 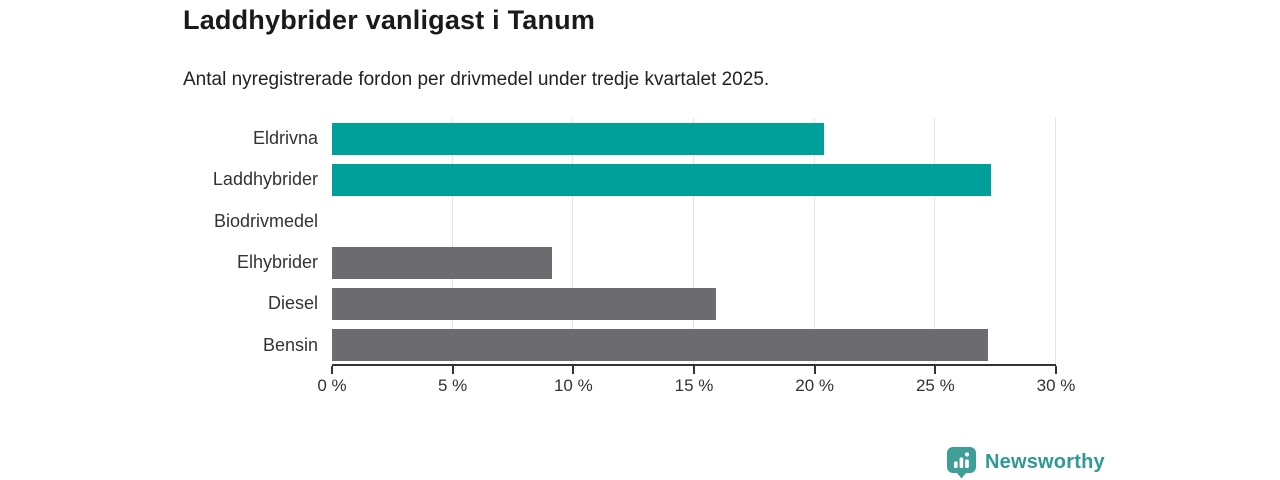 What do you see at coordinates (292, 303) in the screenshot?
I see `category-label: Diesel` at bounding box center [292, 303].